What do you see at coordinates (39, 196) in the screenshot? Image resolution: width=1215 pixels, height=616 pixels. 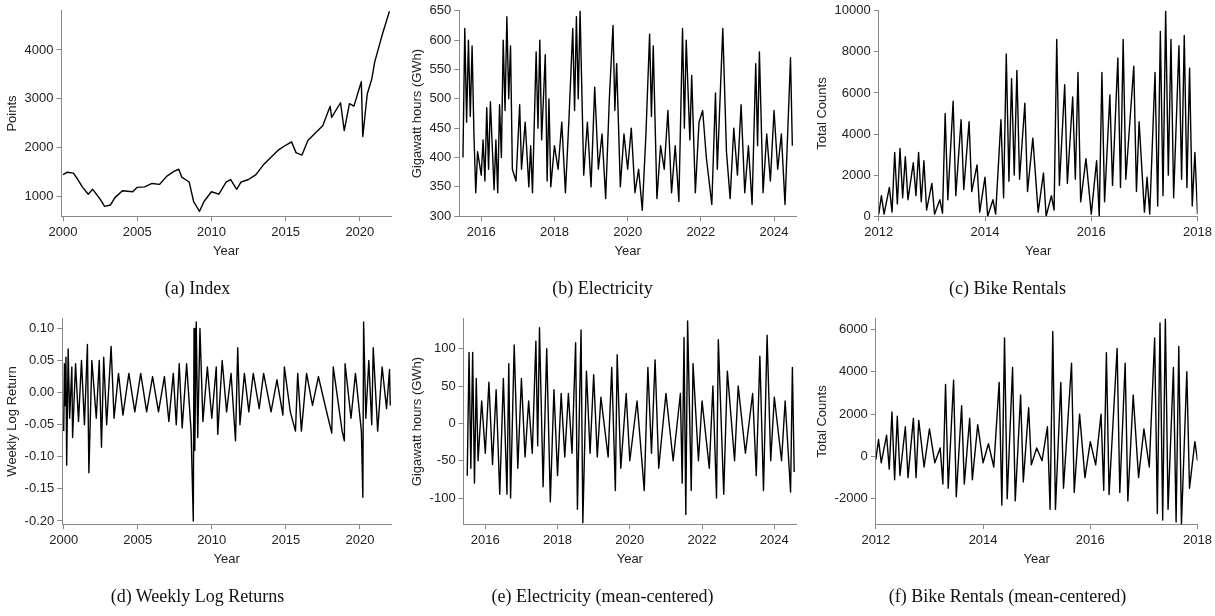 I see `y-tick-label: 1000` at bounding box center [39, 196].